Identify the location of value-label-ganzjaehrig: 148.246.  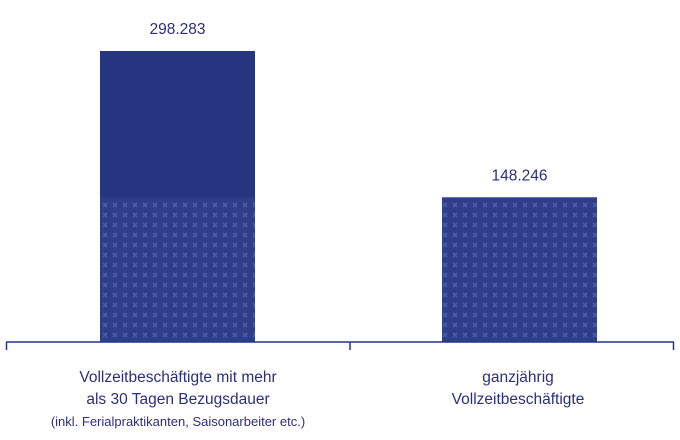
(519, 175).